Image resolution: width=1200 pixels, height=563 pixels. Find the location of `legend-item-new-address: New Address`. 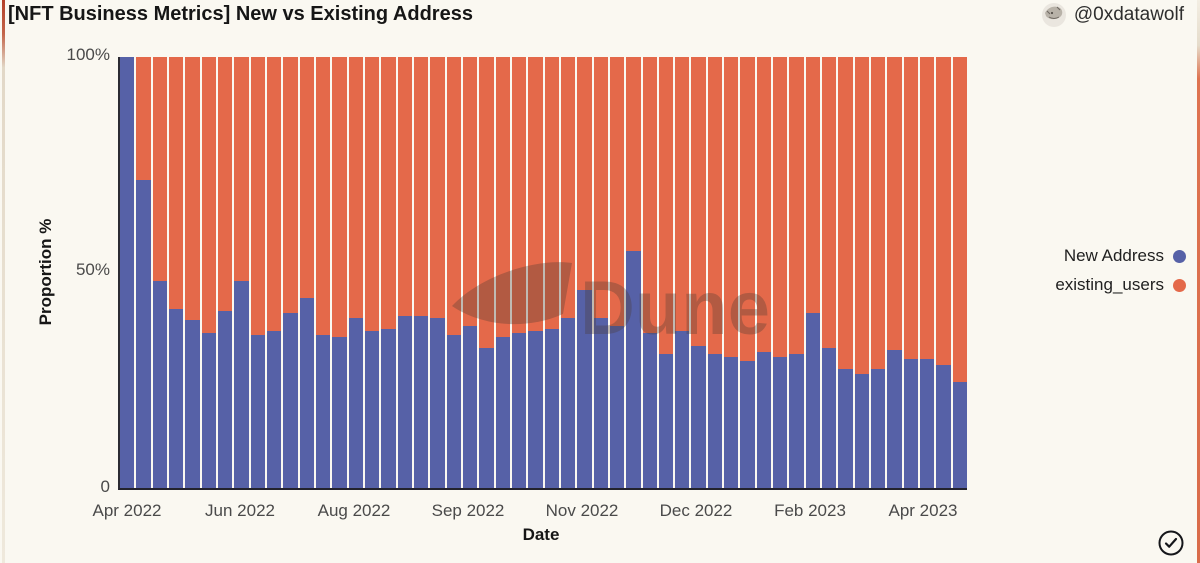

legend-item-new-address: New Address is located at coordinates (1125, 256).